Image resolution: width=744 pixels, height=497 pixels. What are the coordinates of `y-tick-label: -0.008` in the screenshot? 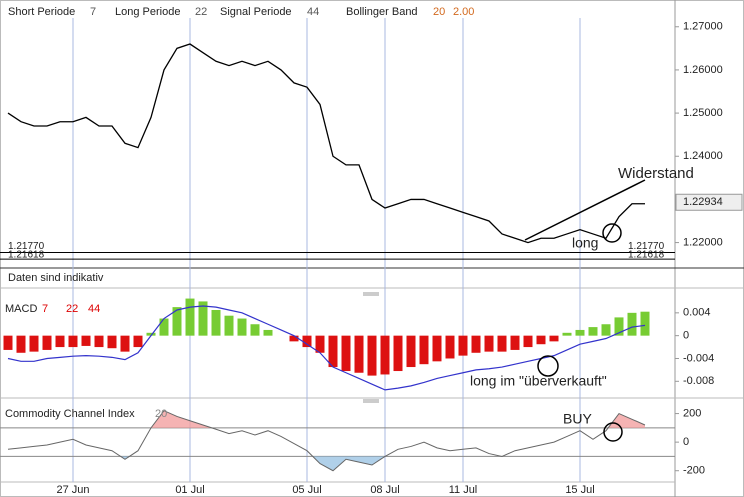 It's located at (698, 381).